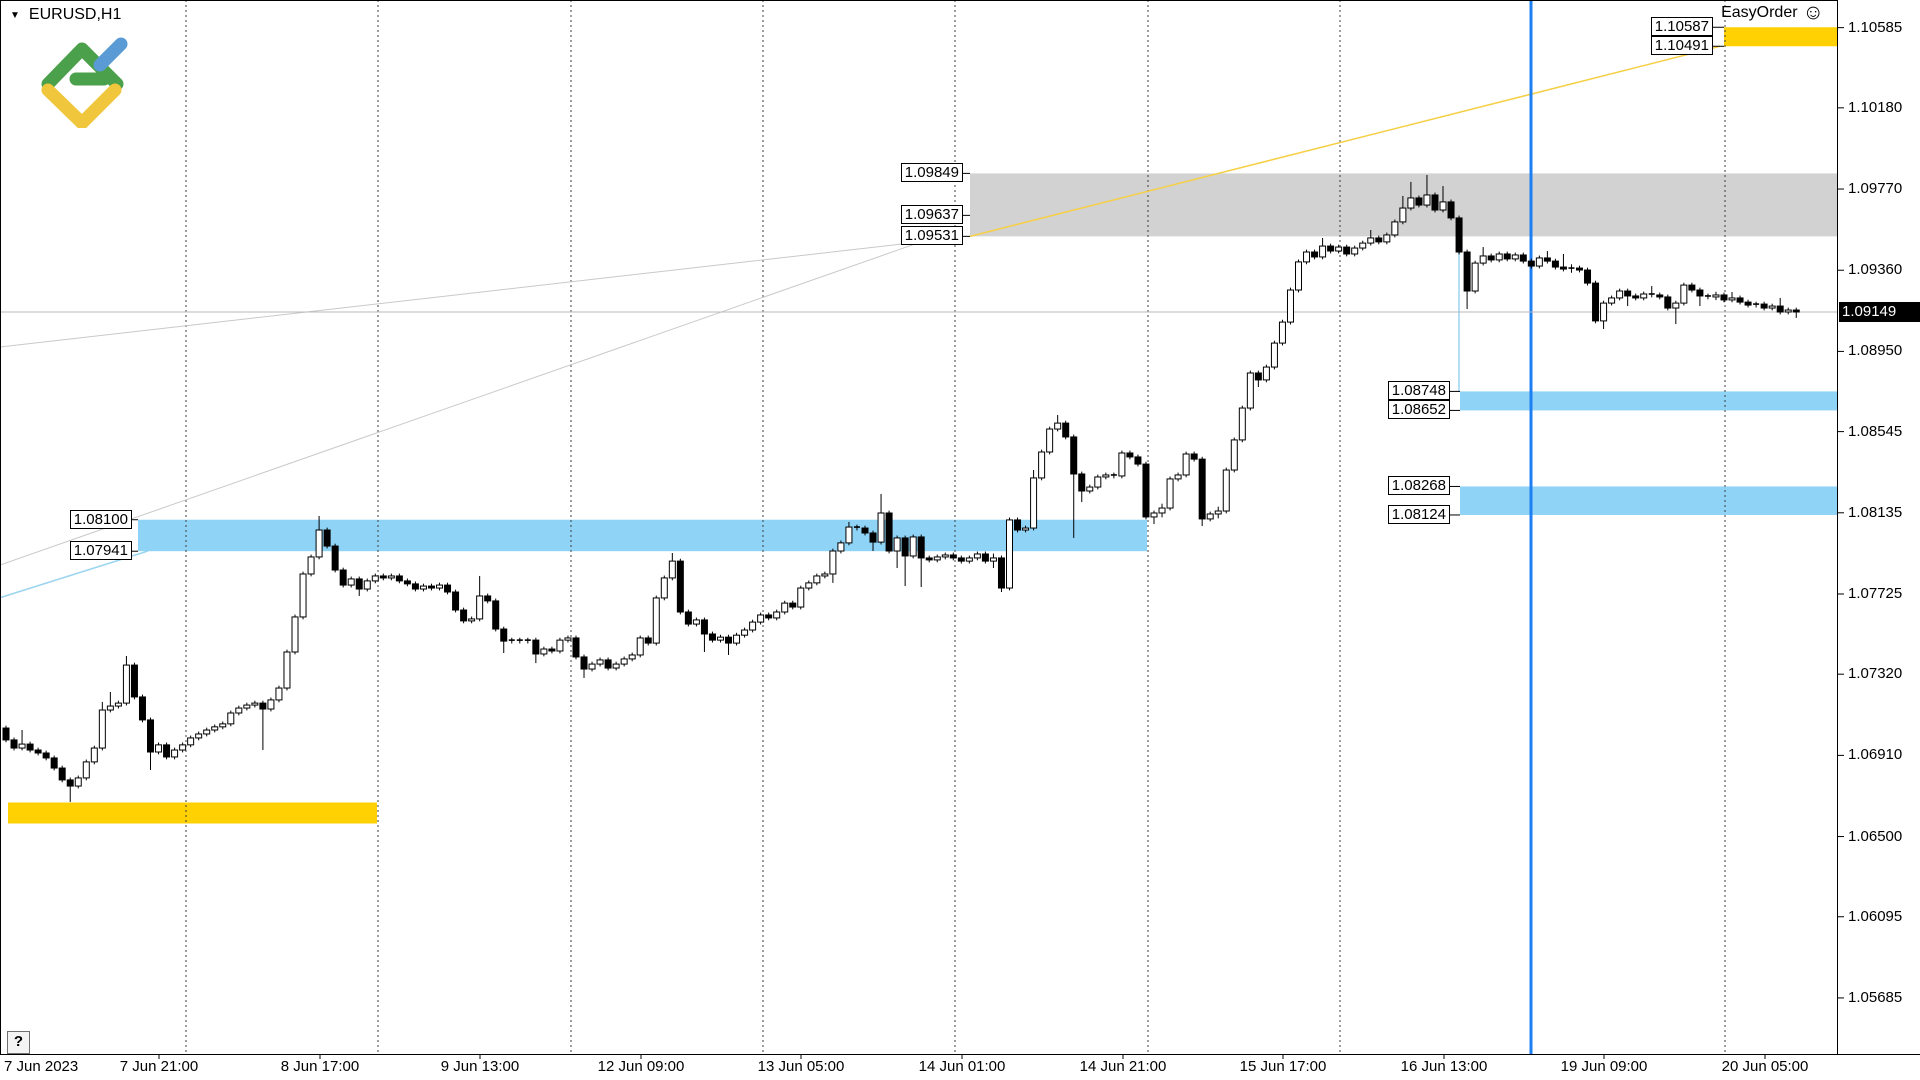 Image resolution: width=1920 pixels, height=1080 pixels. I want to click on price-level-label: 1.10491, so click(1681, 46).